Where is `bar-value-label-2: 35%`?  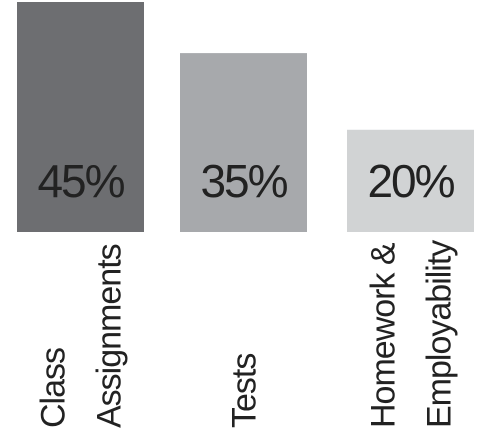 bar-value-label-2: 35% is located at coordinates (243, 181).